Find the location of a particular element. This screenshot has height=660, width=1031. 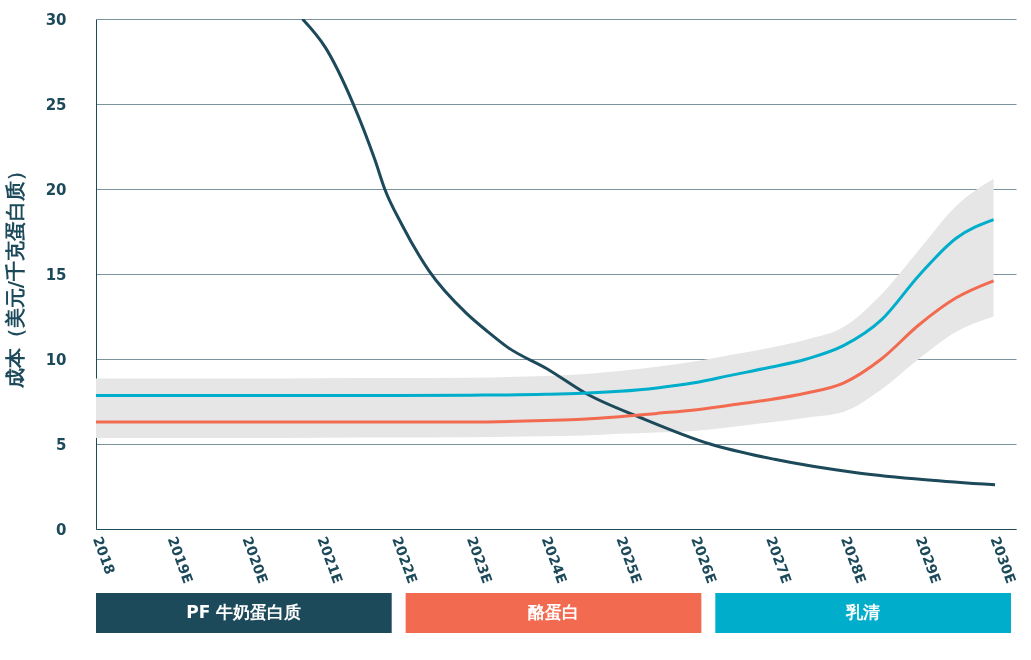

text: 酪蛋白 is located at coordinates (553, 612).